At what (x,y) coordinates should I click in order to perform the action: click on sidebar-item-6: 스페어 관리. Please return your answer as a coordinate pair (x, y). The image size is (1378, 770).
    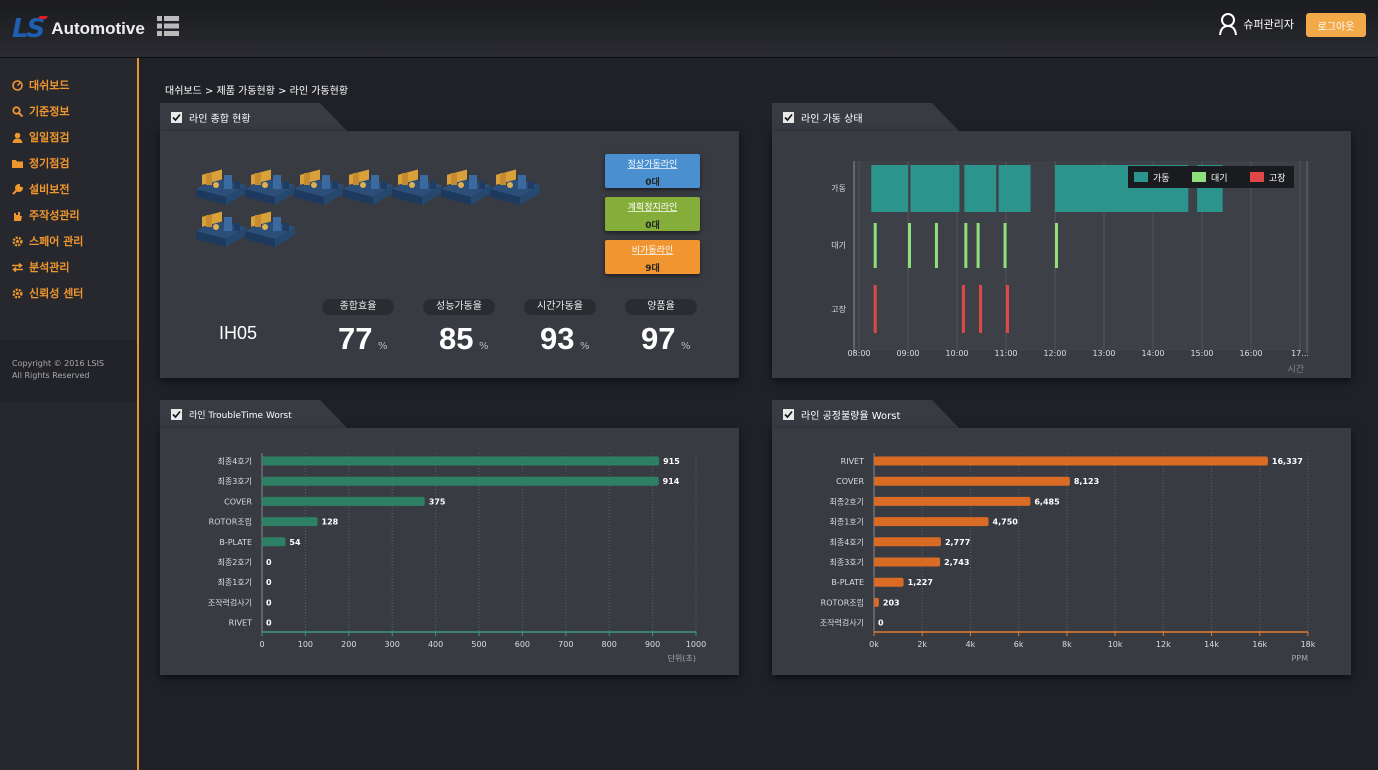
    Looking at the image, I should click on (68, 241).